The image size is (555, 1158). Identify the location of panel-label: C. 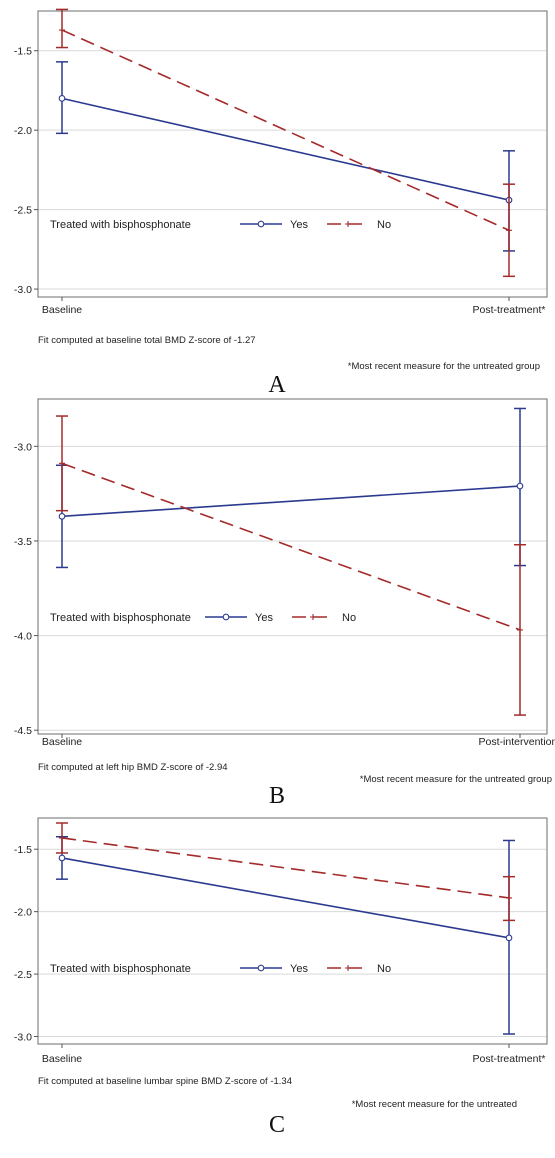
(277, 1125).